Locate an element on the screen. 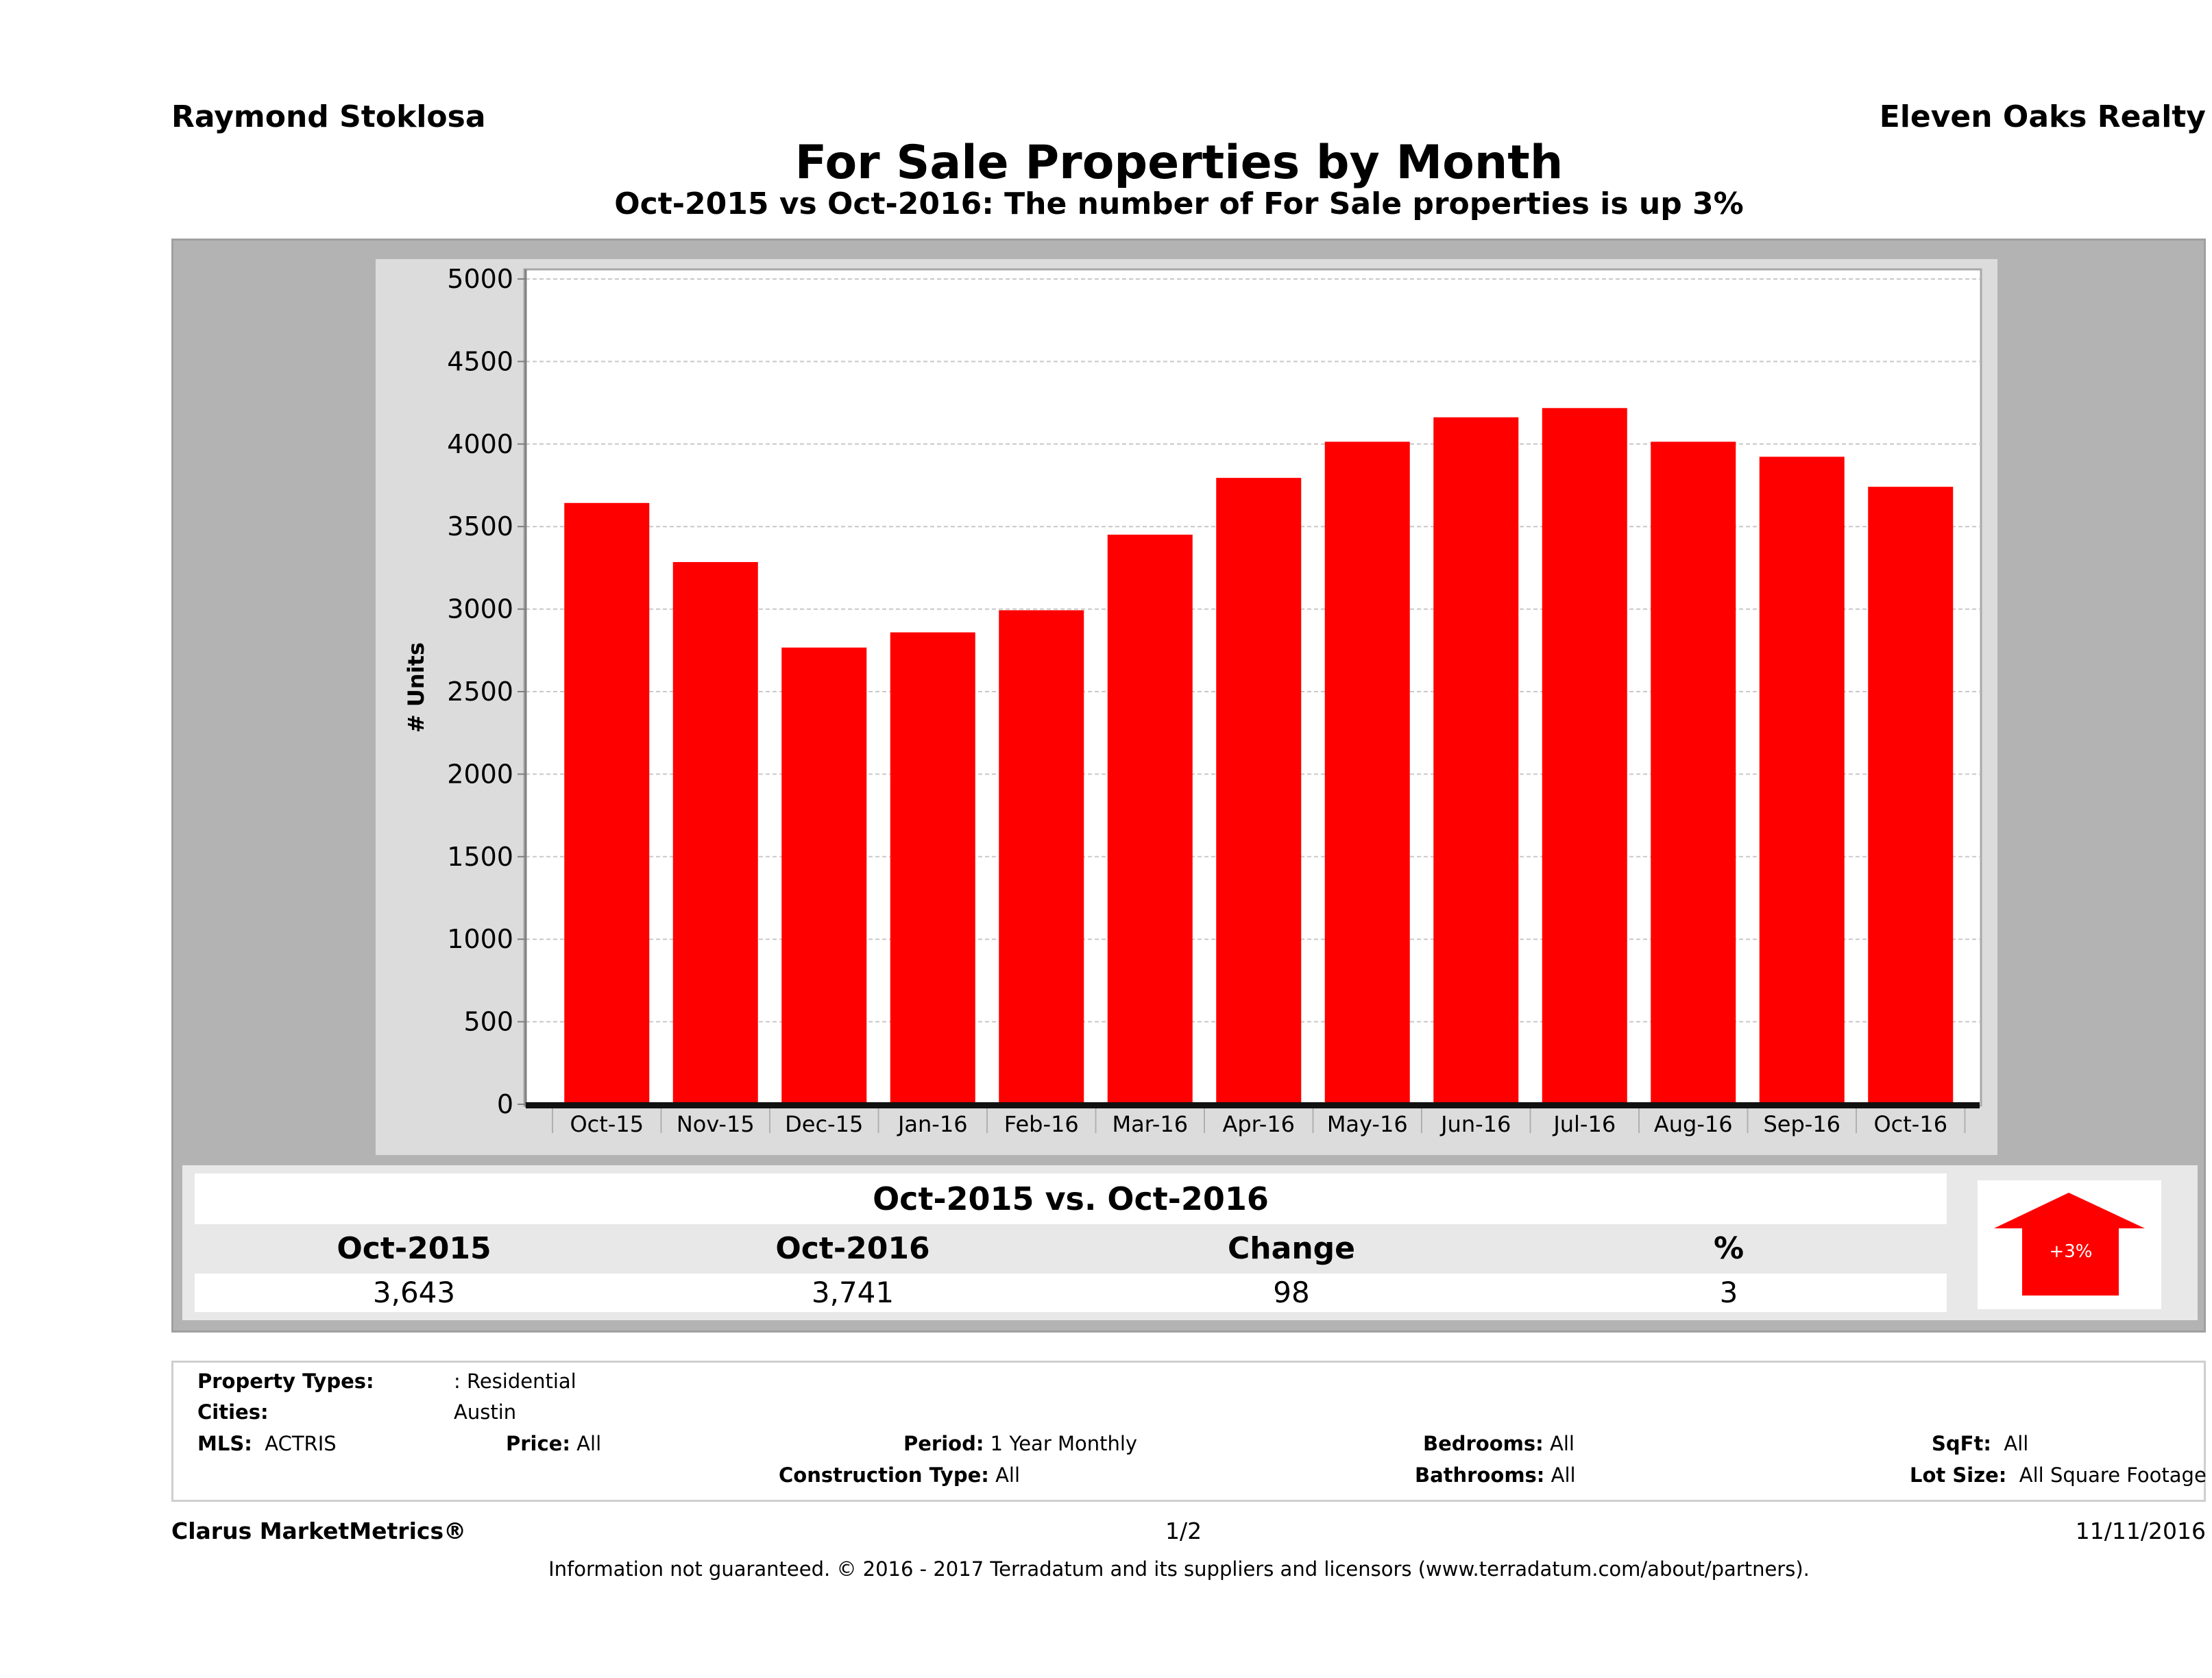 Image resolution: width=2212 pixels, height=1678 pixels. y-tick-label: 3500 is located at coordinates (480, 526).